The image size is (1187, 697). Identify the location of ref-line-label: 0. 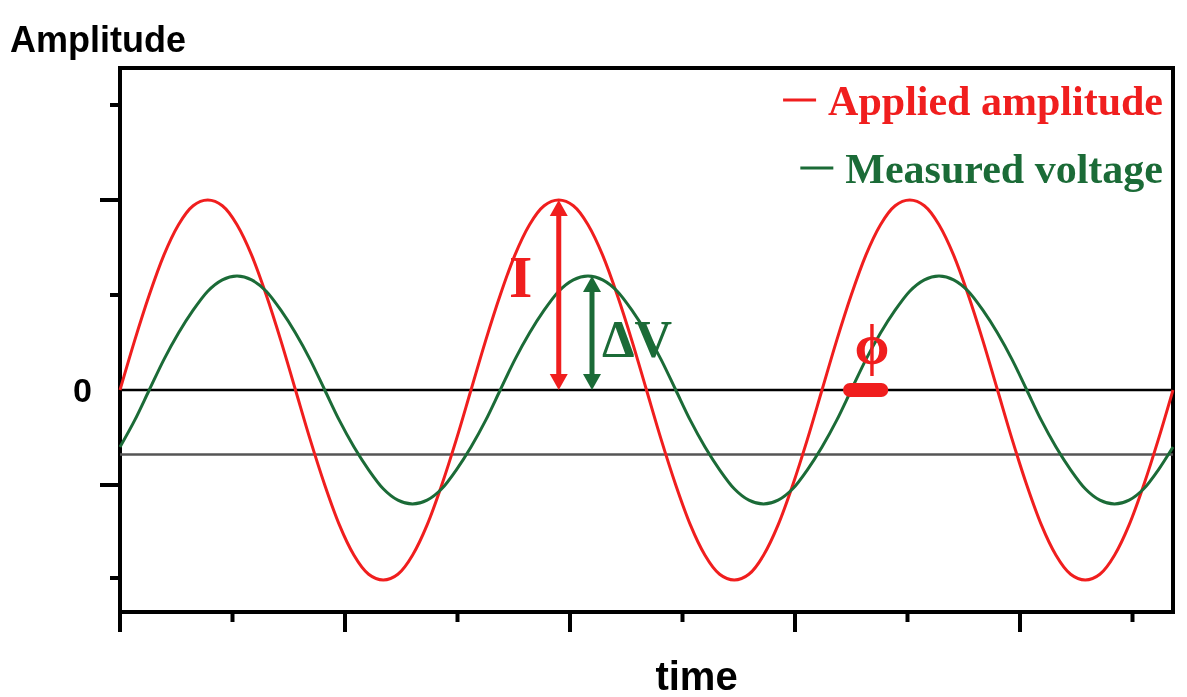
(82, 389).